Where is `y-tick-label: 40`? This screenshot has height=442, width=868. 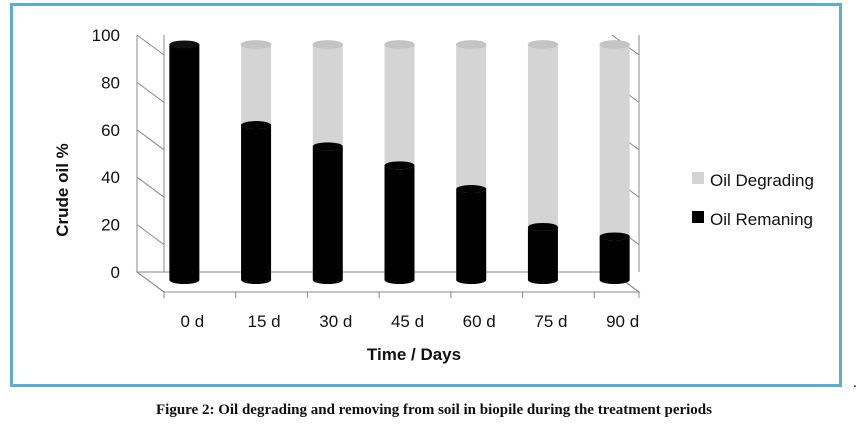 y-tick-label: 40 is located at coordinates (110, 177).